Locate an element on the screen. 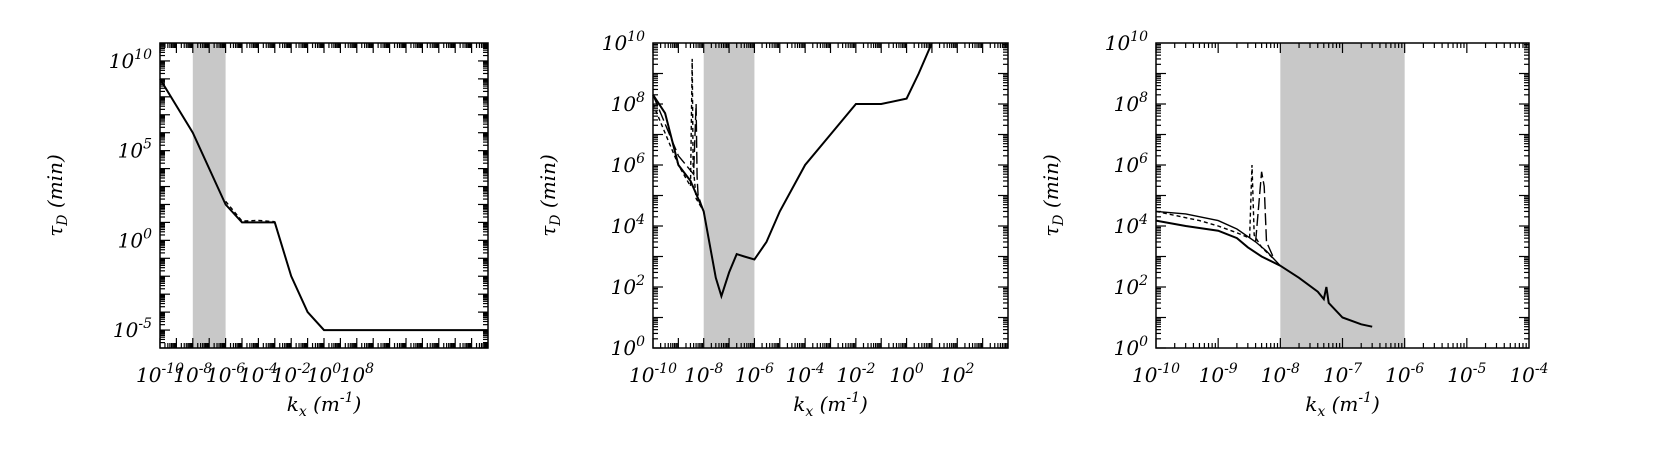 This screenshot has height=456, width=1661. y-tick-label: 10⁵ is located at coordinates (135, 150).